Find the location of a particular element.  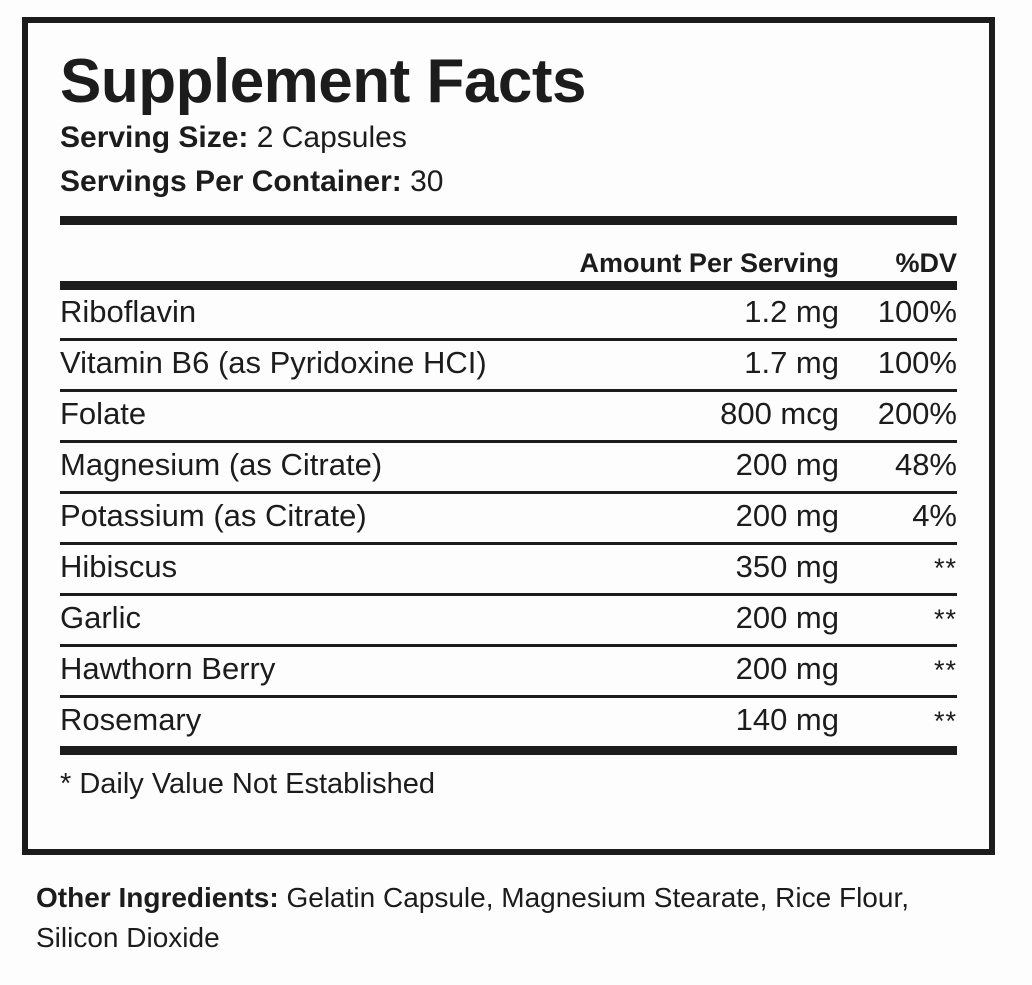

servings-per-container-value: 30 is located at coordinates (427, 182).